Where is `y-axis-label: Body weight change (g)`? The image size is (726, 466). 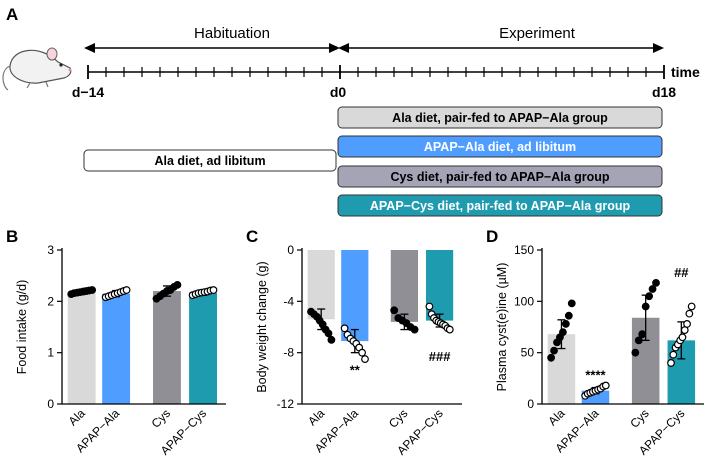 y-axis-label: Body weight change (g) is located at coordinates (262, 326).